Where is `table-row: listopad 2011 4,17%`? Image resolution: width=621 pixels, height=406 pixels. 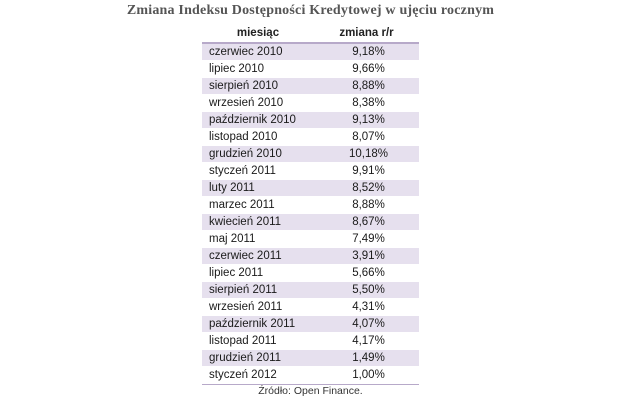
table-row: listopad 2011 4,17% is located at coordinates (310, 341).